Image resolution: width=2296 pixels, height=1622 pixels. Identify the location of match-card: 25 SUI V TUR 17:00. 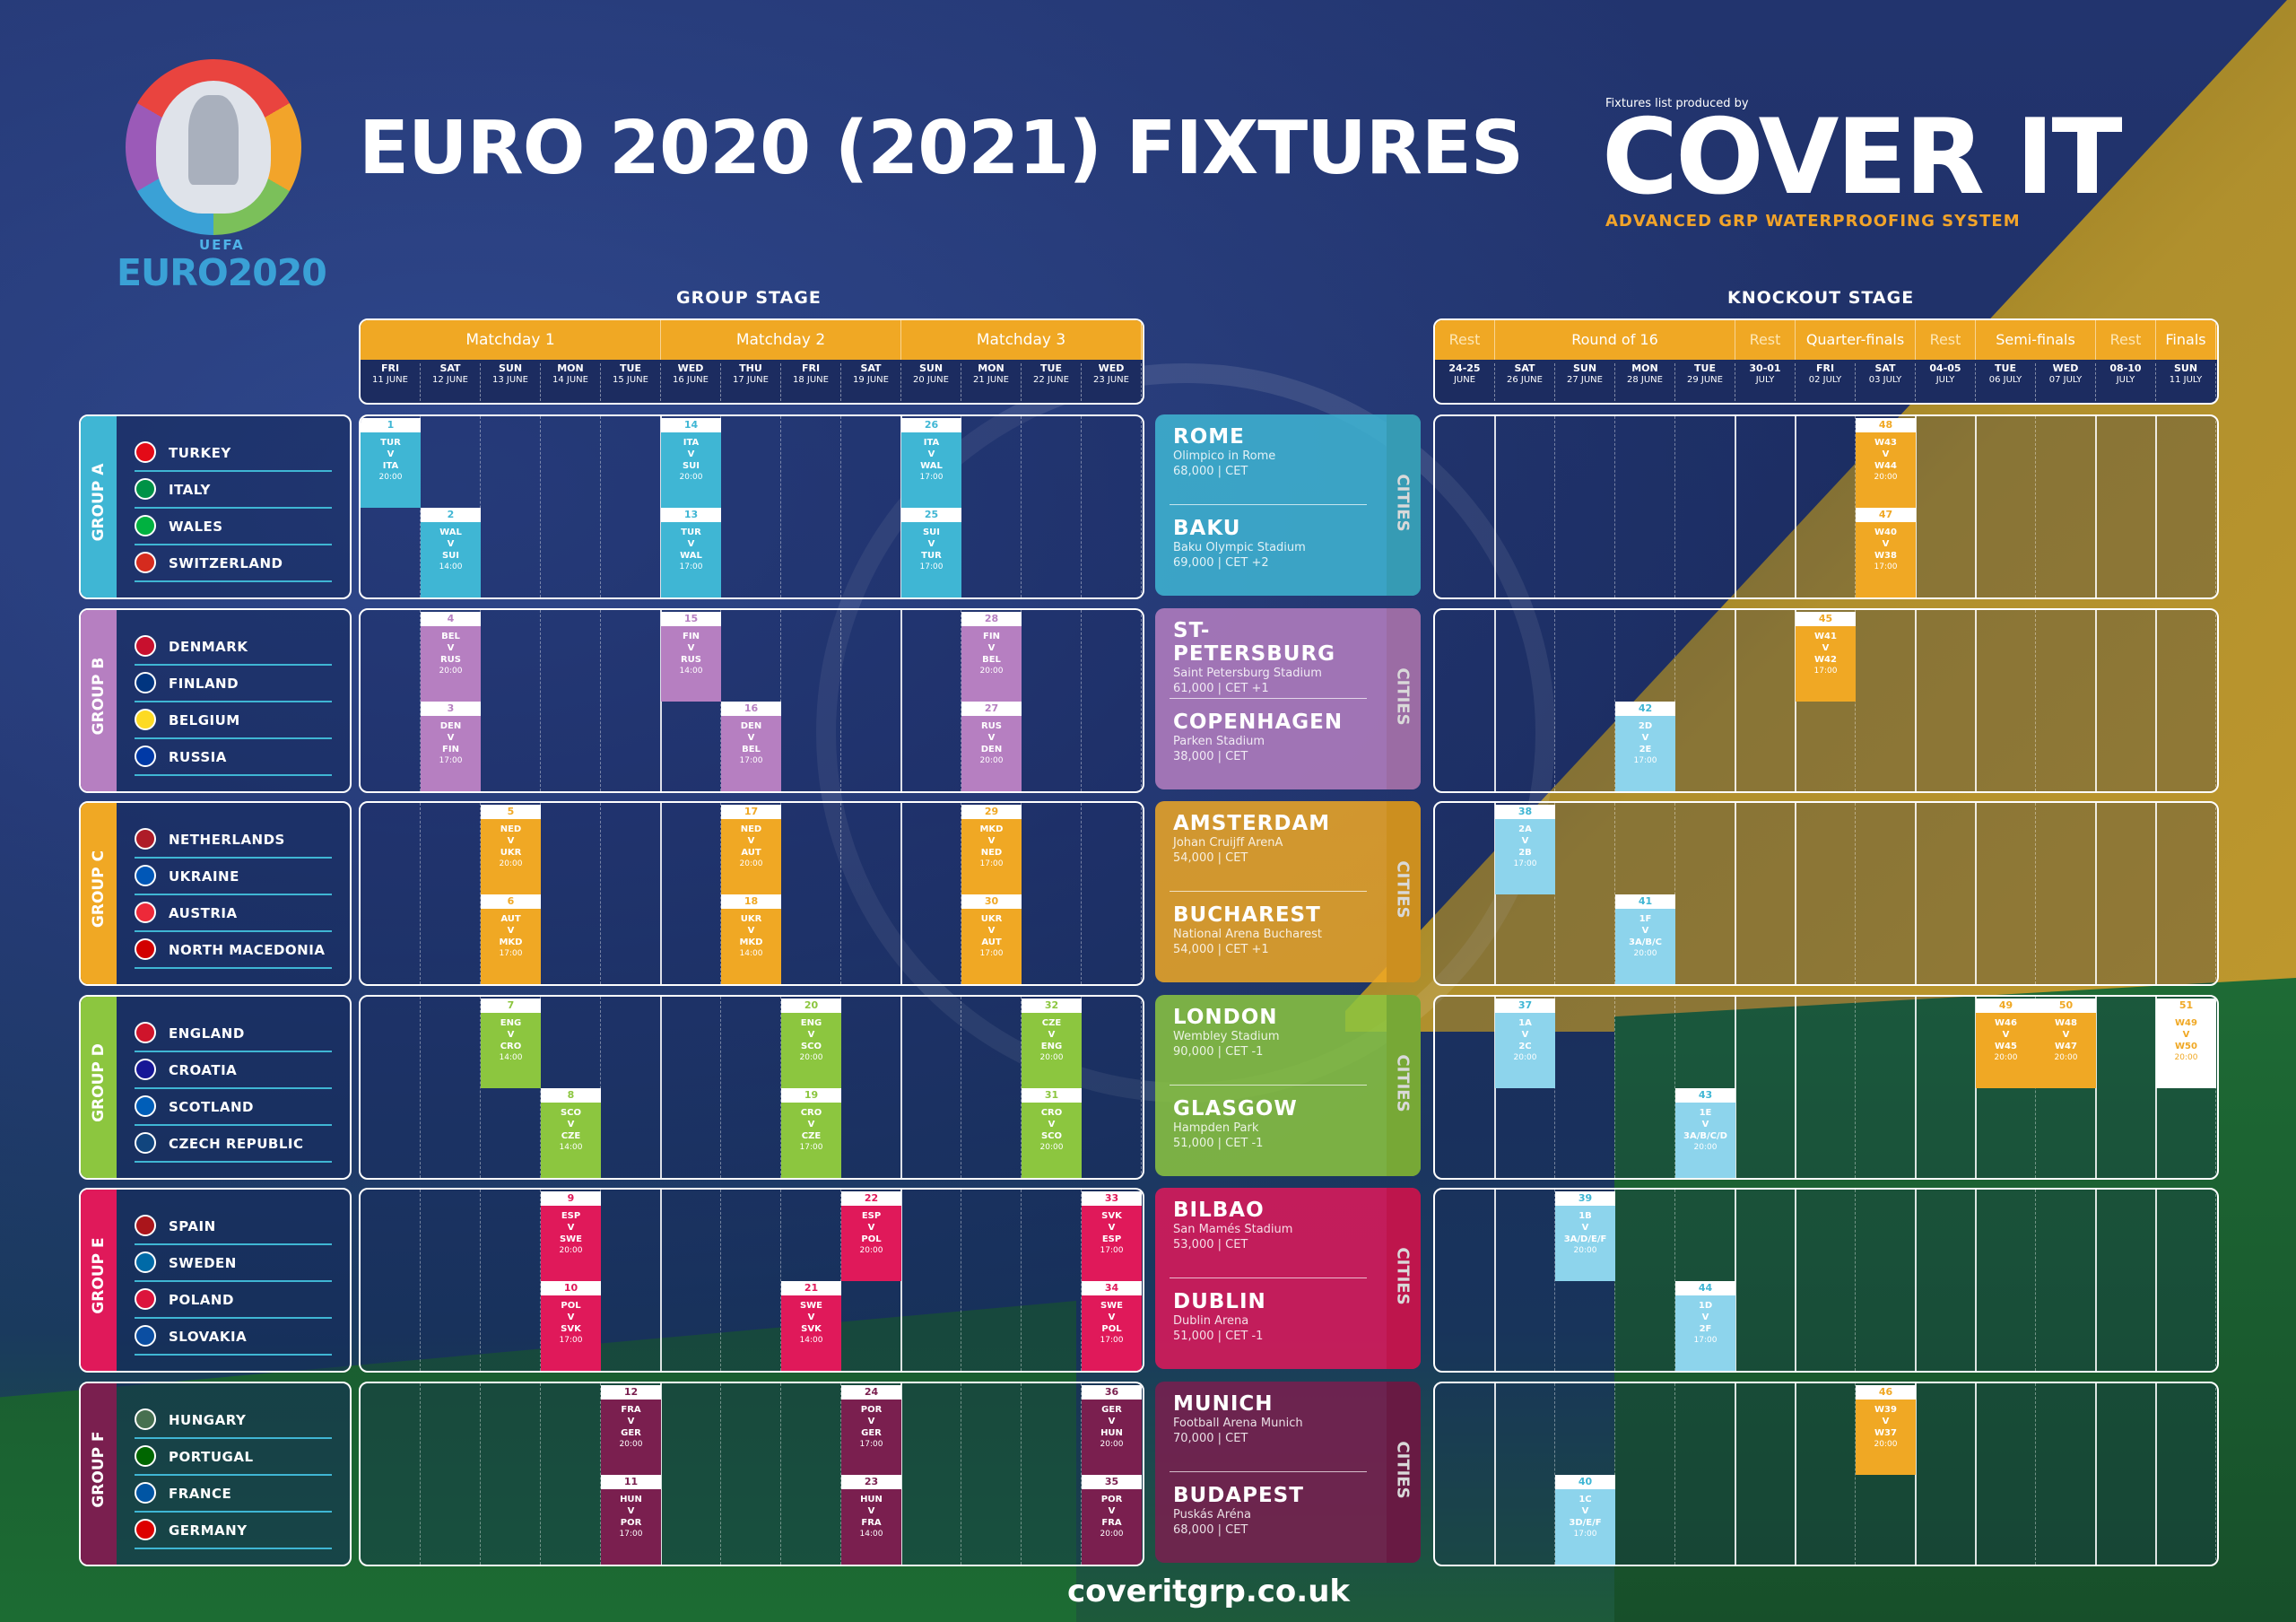
(931, 552).